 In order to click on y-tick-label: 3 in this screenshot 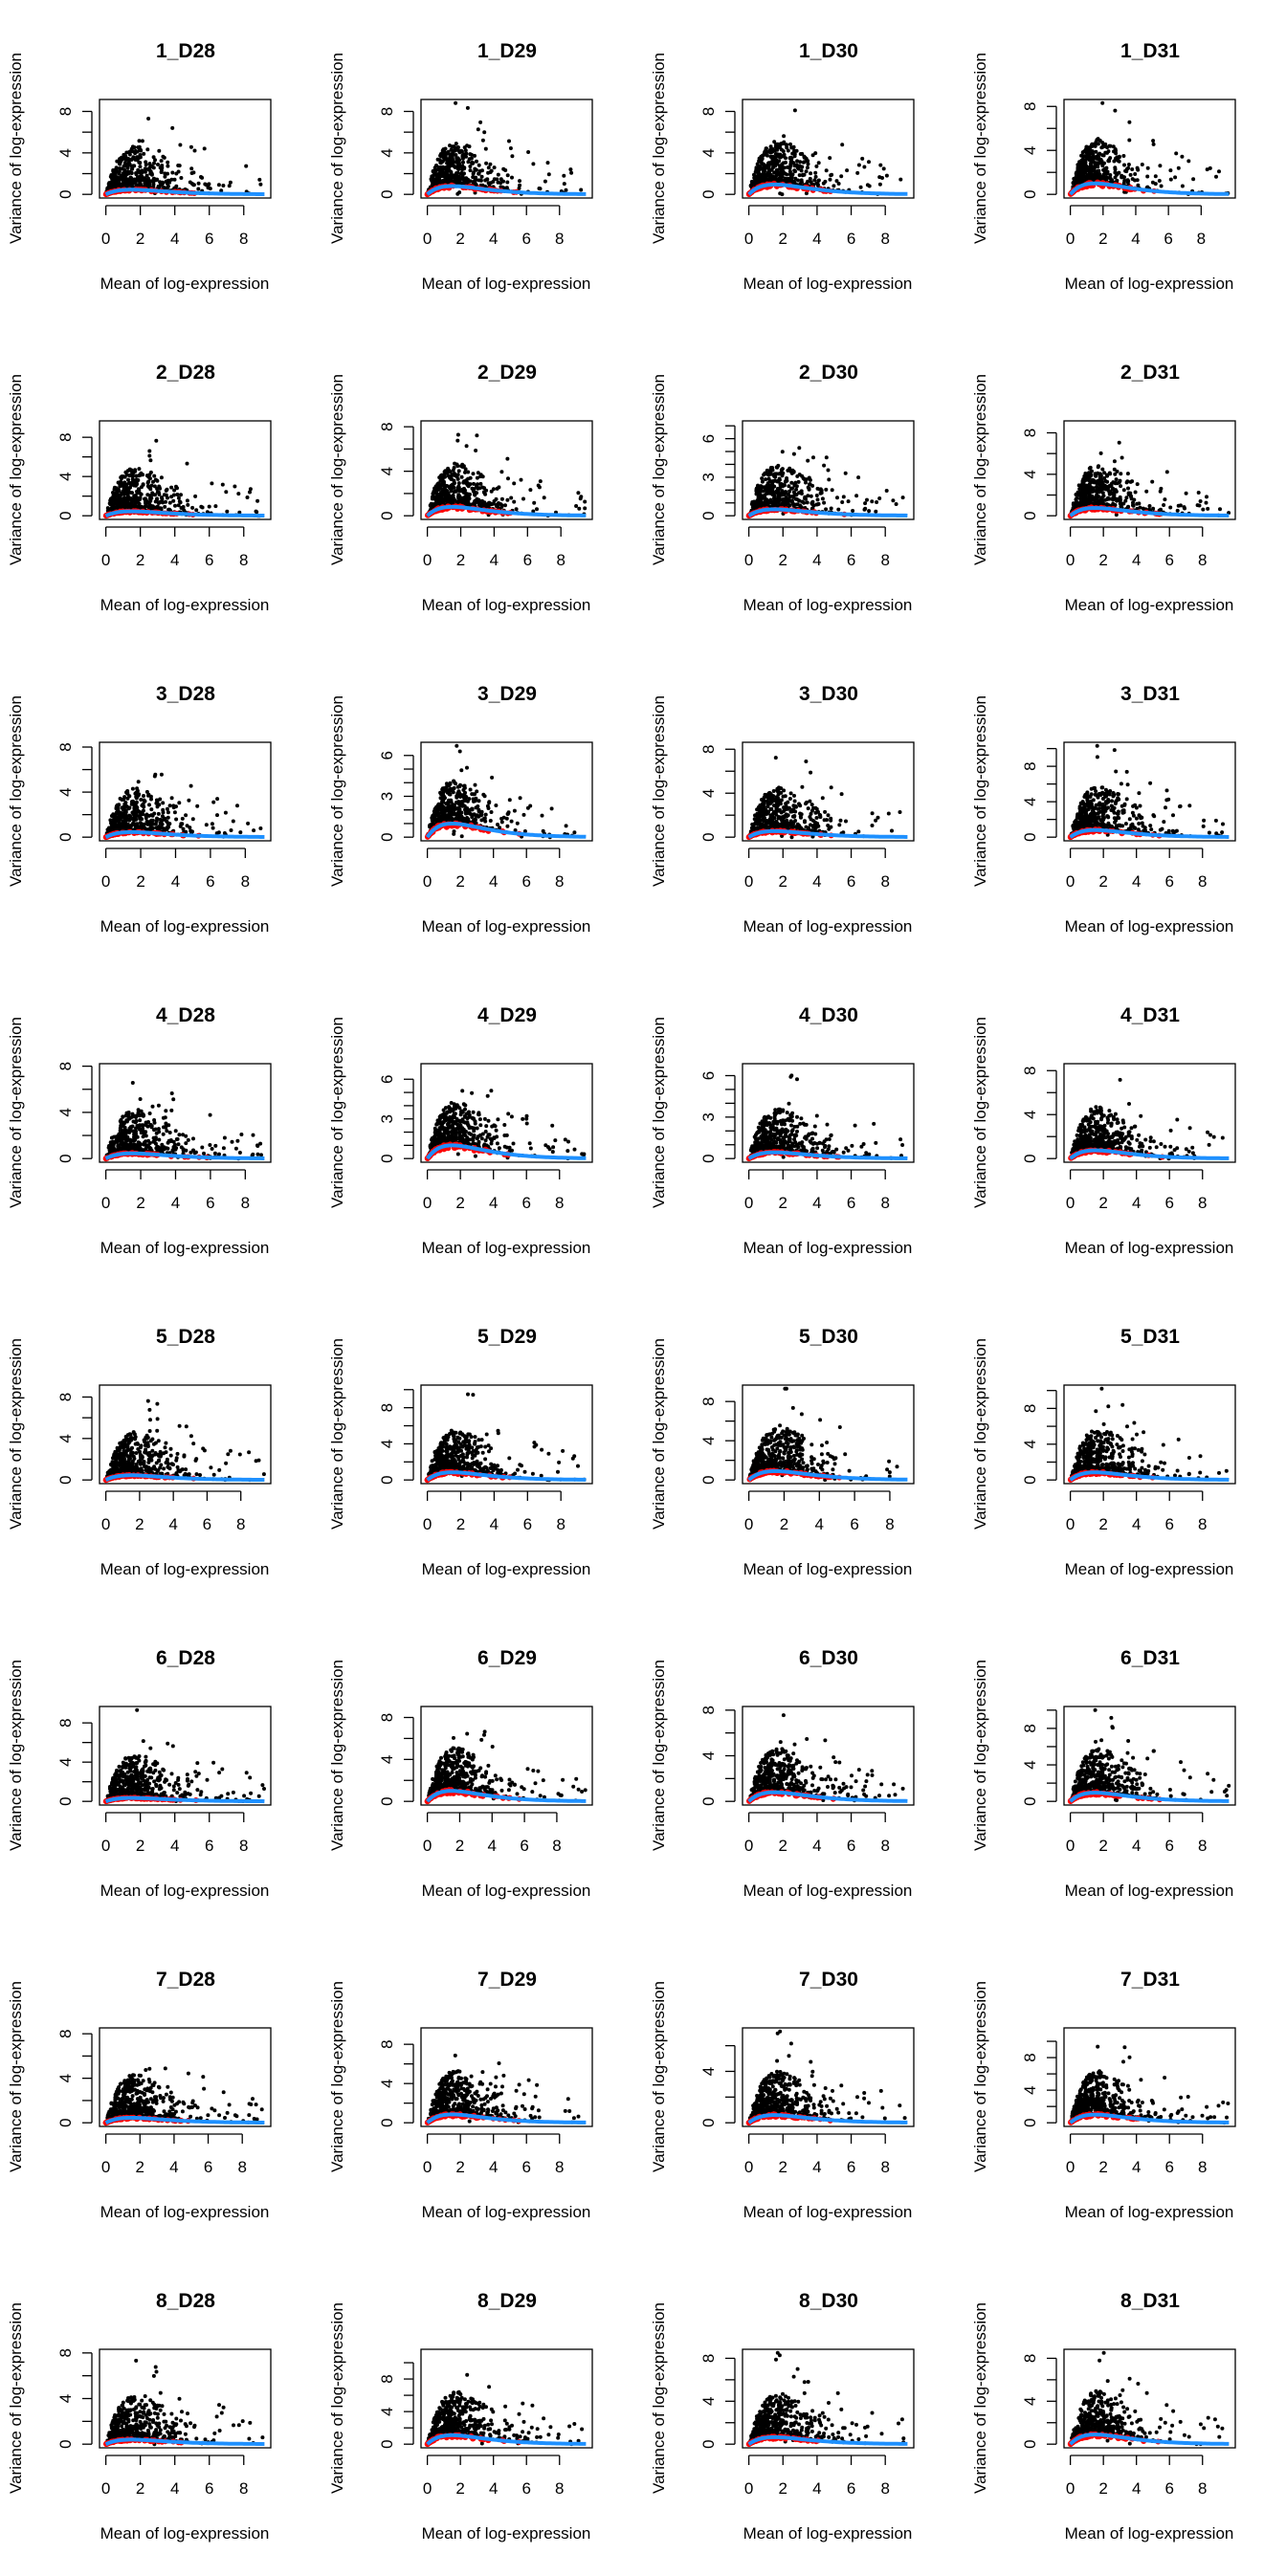, I will do `click(708, 477)`.